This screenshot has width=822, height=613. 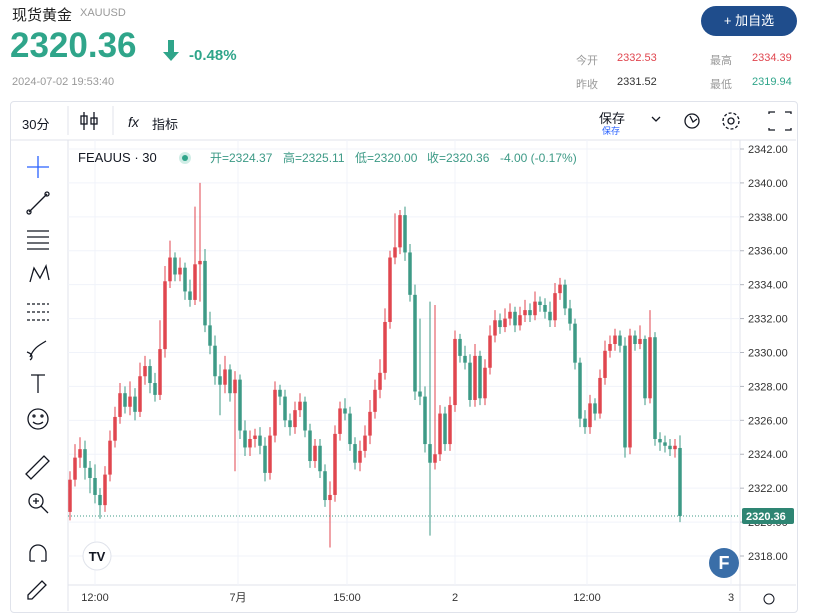 I want to click on legend-open: 开=2324.37, so click(x=241, y=158).